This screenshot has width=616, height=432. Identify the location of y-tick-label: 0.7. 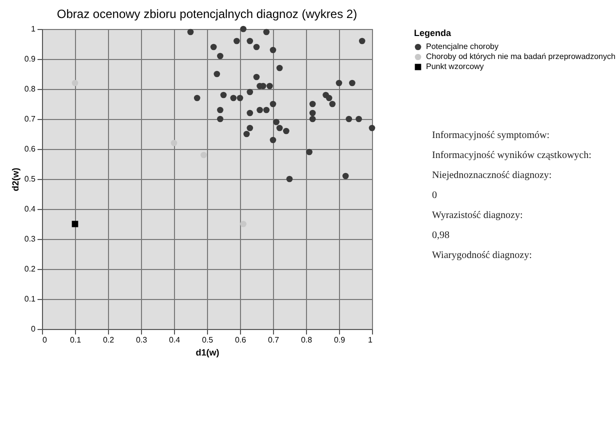
(30, 119).